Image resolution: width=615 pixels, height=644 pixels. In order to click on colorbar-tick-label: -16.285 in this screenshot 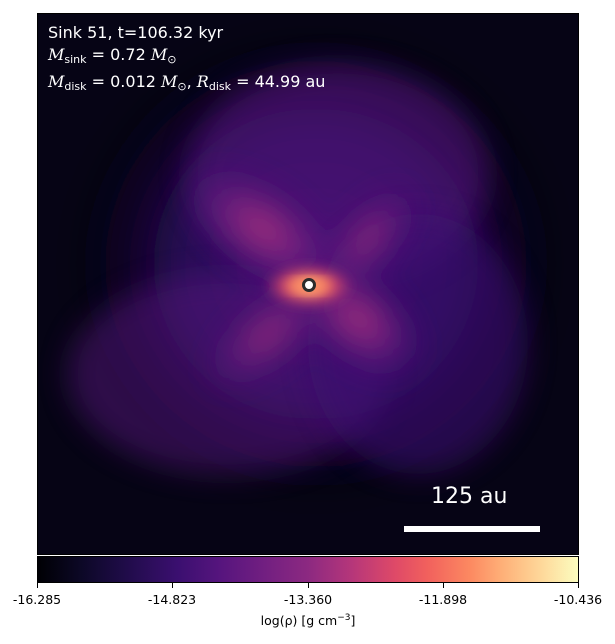, I will do `click(37, 599)`.